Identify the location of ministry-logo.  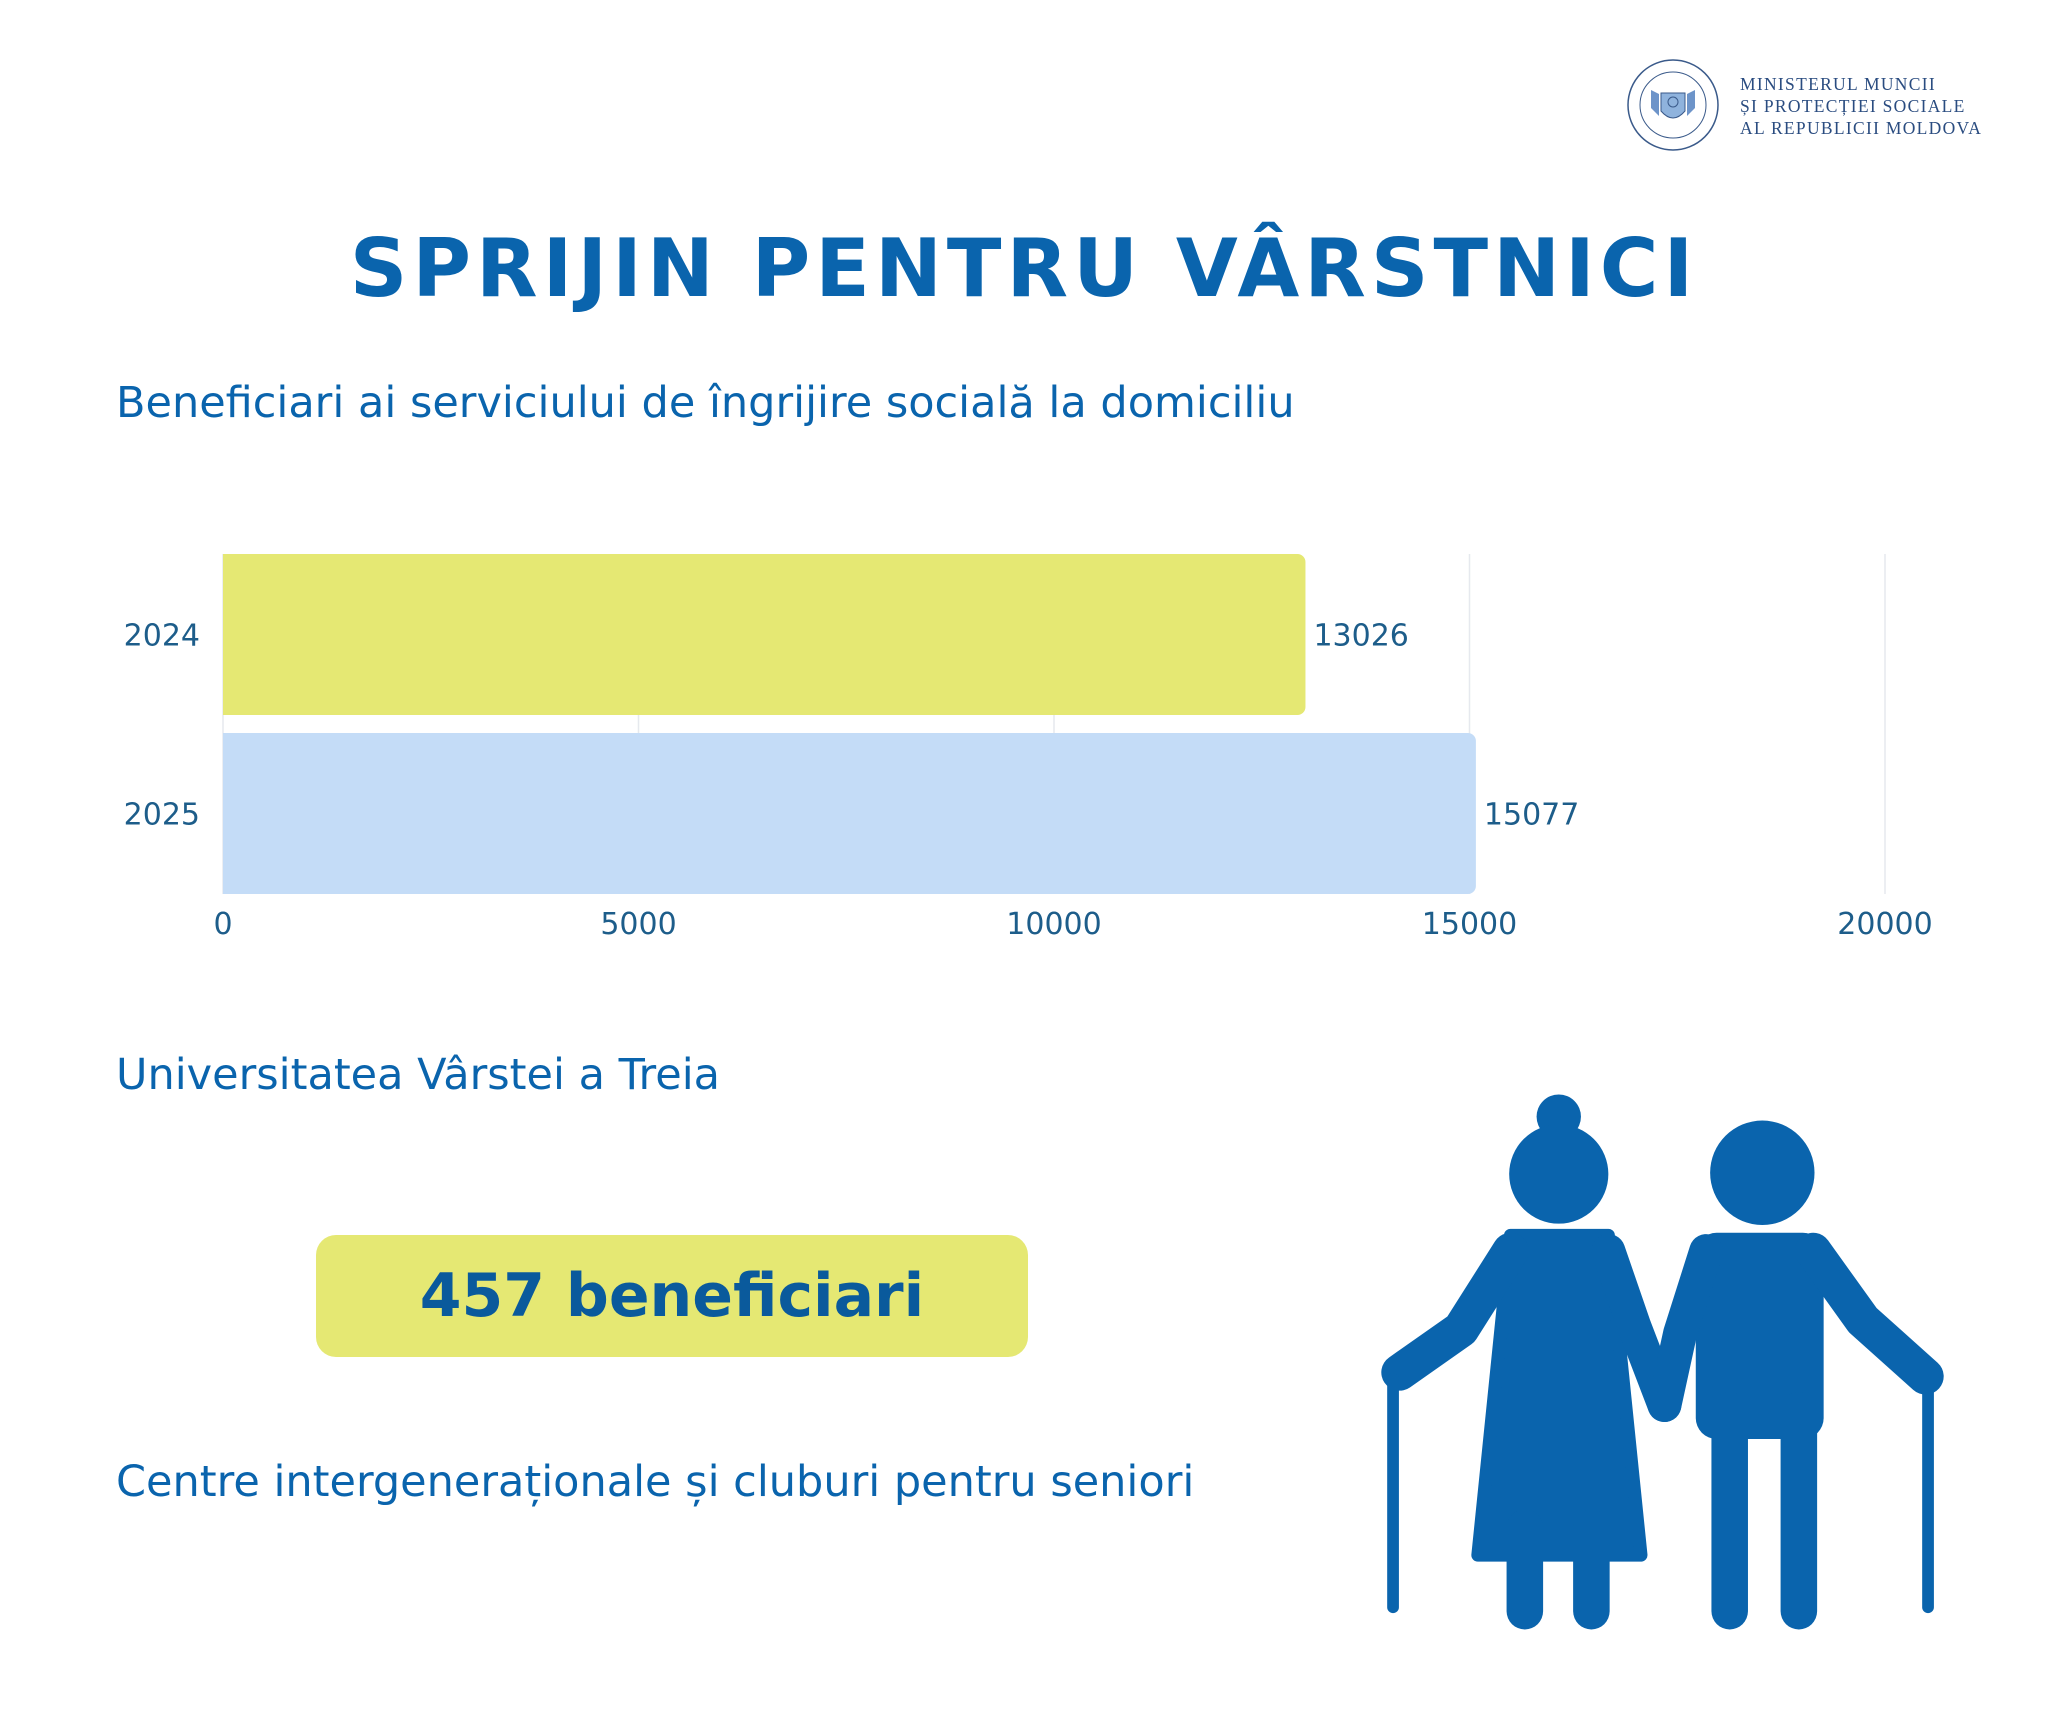
(1815, 105).